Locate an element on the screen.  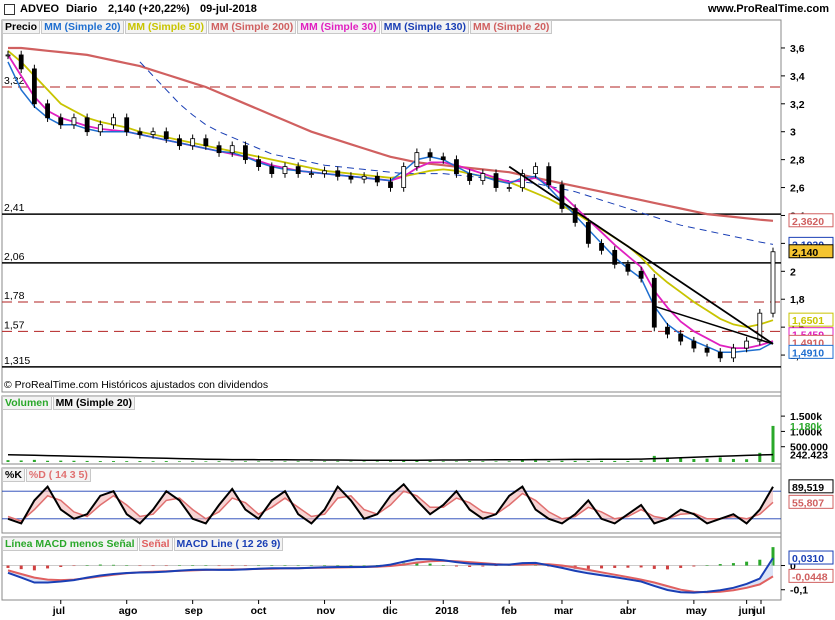
price-y-tick-label: 3,2 is located at coordinates (797, 105).